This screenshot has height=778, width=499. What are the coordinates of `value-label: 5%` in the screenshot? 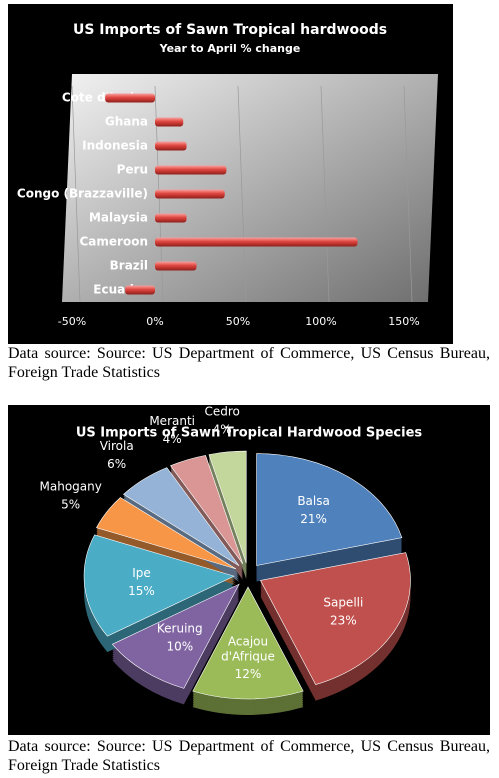 It's located at (70, 504).